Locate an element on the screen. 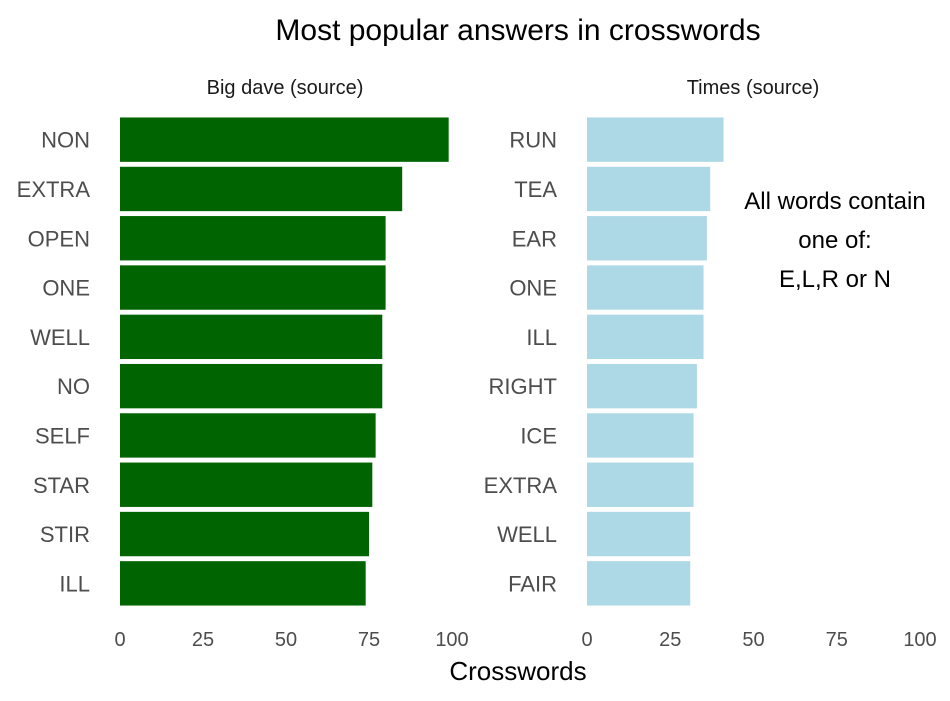 Image resolution: width=950 pixels, height=701 pixels. facet-label-times: Times (source) is located at coordinates (753, 88).